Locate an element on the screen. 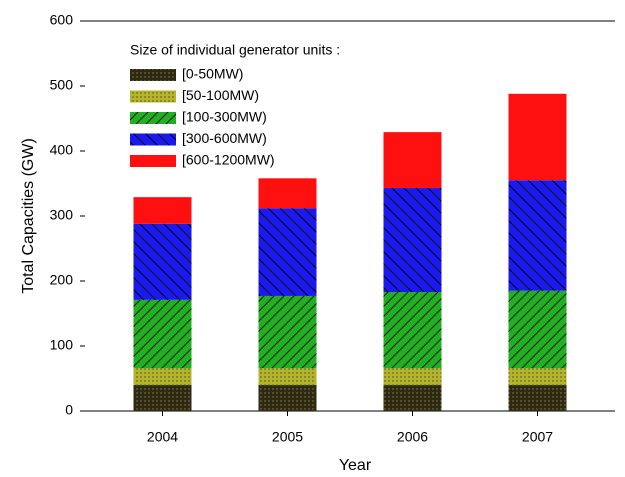 This screenshot has width=625, height=477. y-tick-label: 200 is located at coordinates (62, 280).